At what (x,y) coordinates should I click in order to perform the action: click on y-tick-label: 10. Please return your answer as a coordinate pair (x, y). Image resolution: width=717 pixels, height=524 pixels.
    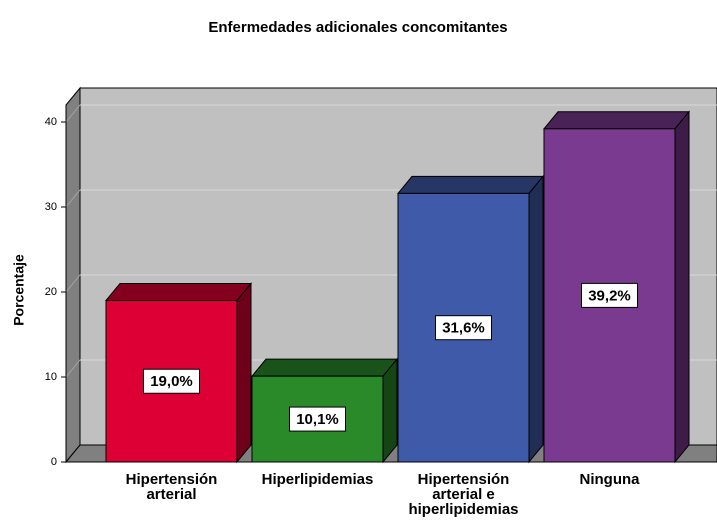
    Looking at the image, I should click on (51, 377).